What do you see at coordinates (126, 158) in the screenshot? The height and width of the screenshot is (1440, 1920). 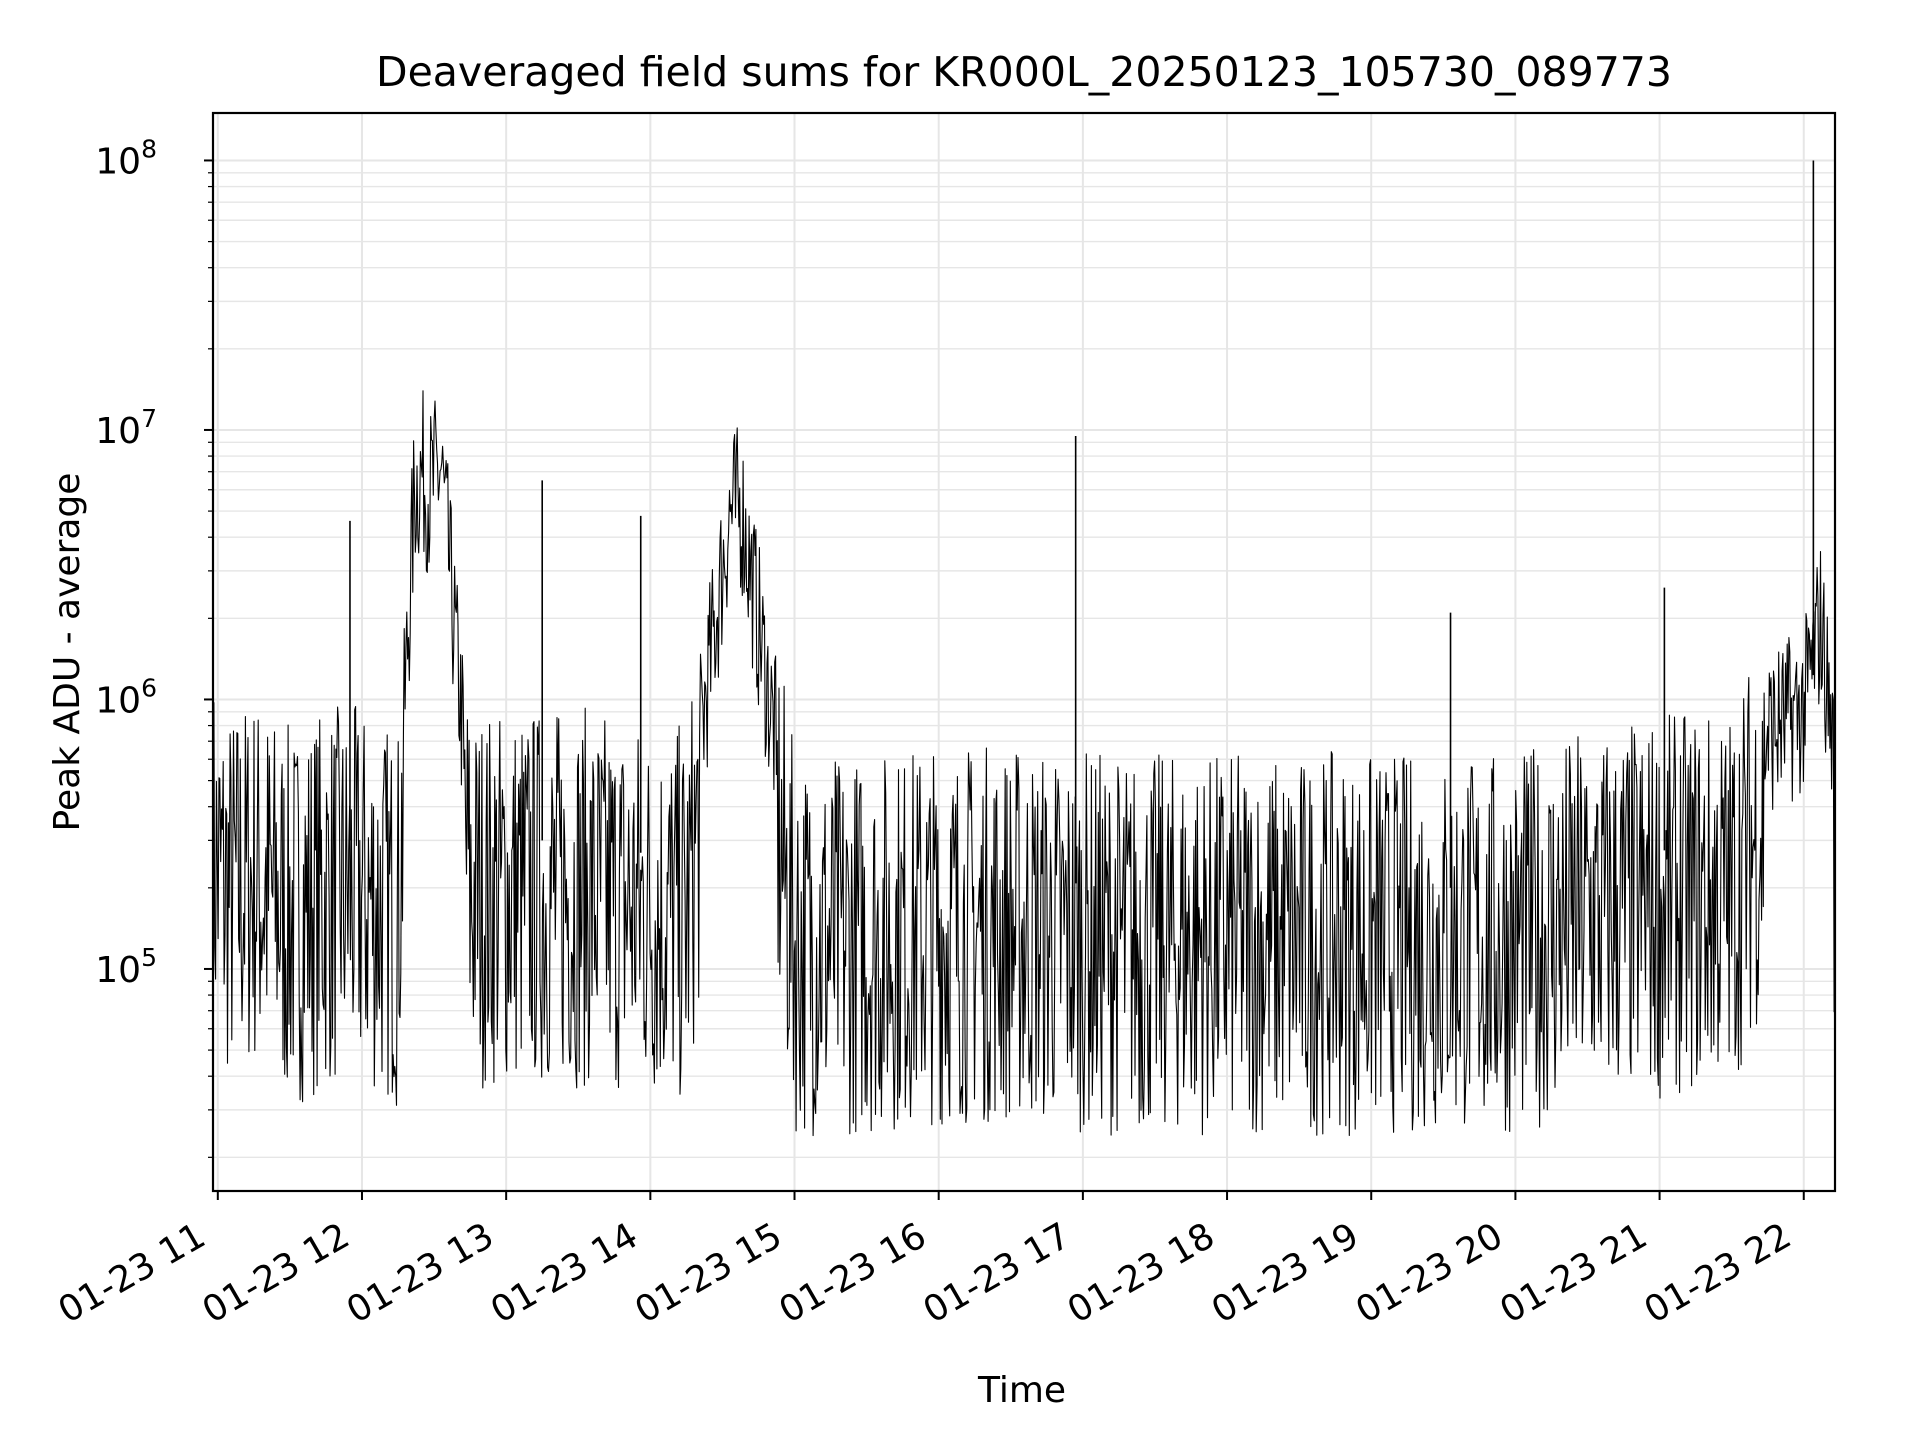 I see `y-tick-label: 10⁸` at bounding box center [126, 158].